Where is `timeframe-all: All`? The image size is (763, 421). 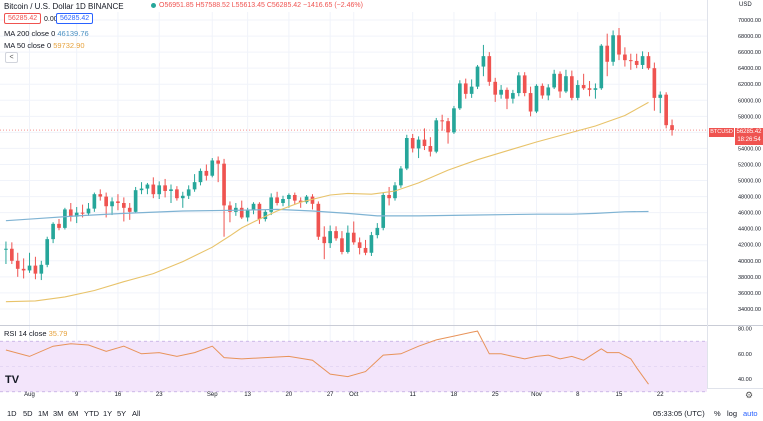 timeframe-all: All is located at coordinates (136, 413).